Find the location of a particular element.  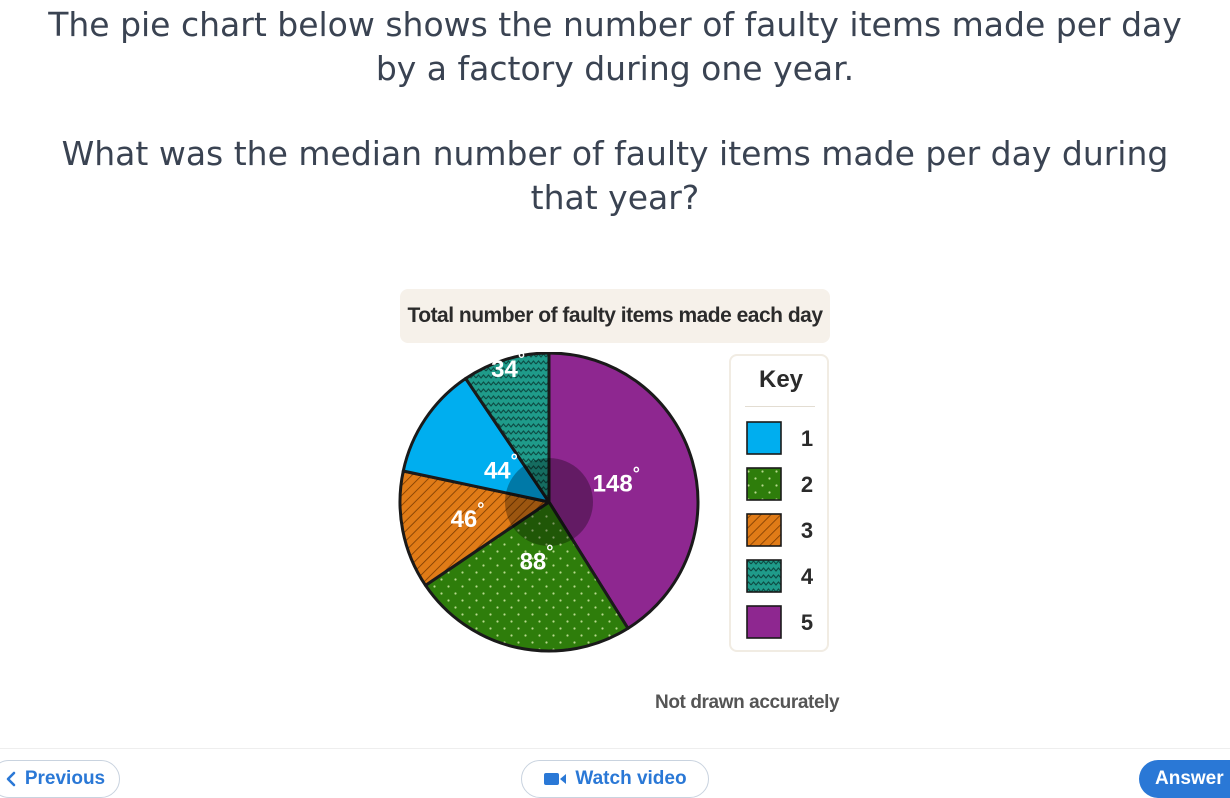

legend-label-2: 2 is located at coordinates (807, 484).